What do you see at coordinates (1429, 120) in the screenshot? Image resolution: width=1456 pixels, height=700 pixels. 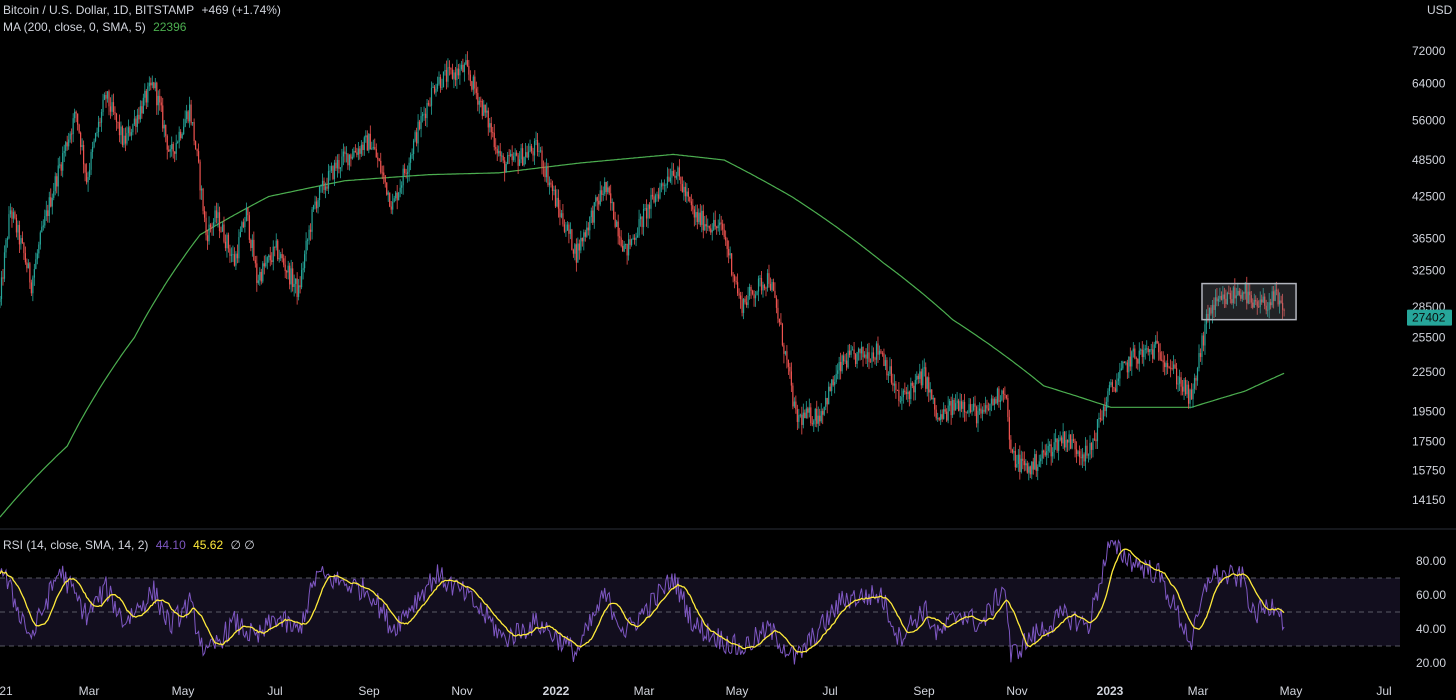 I see `price-tick-label: 56000` at bounding box center [1429, 120].